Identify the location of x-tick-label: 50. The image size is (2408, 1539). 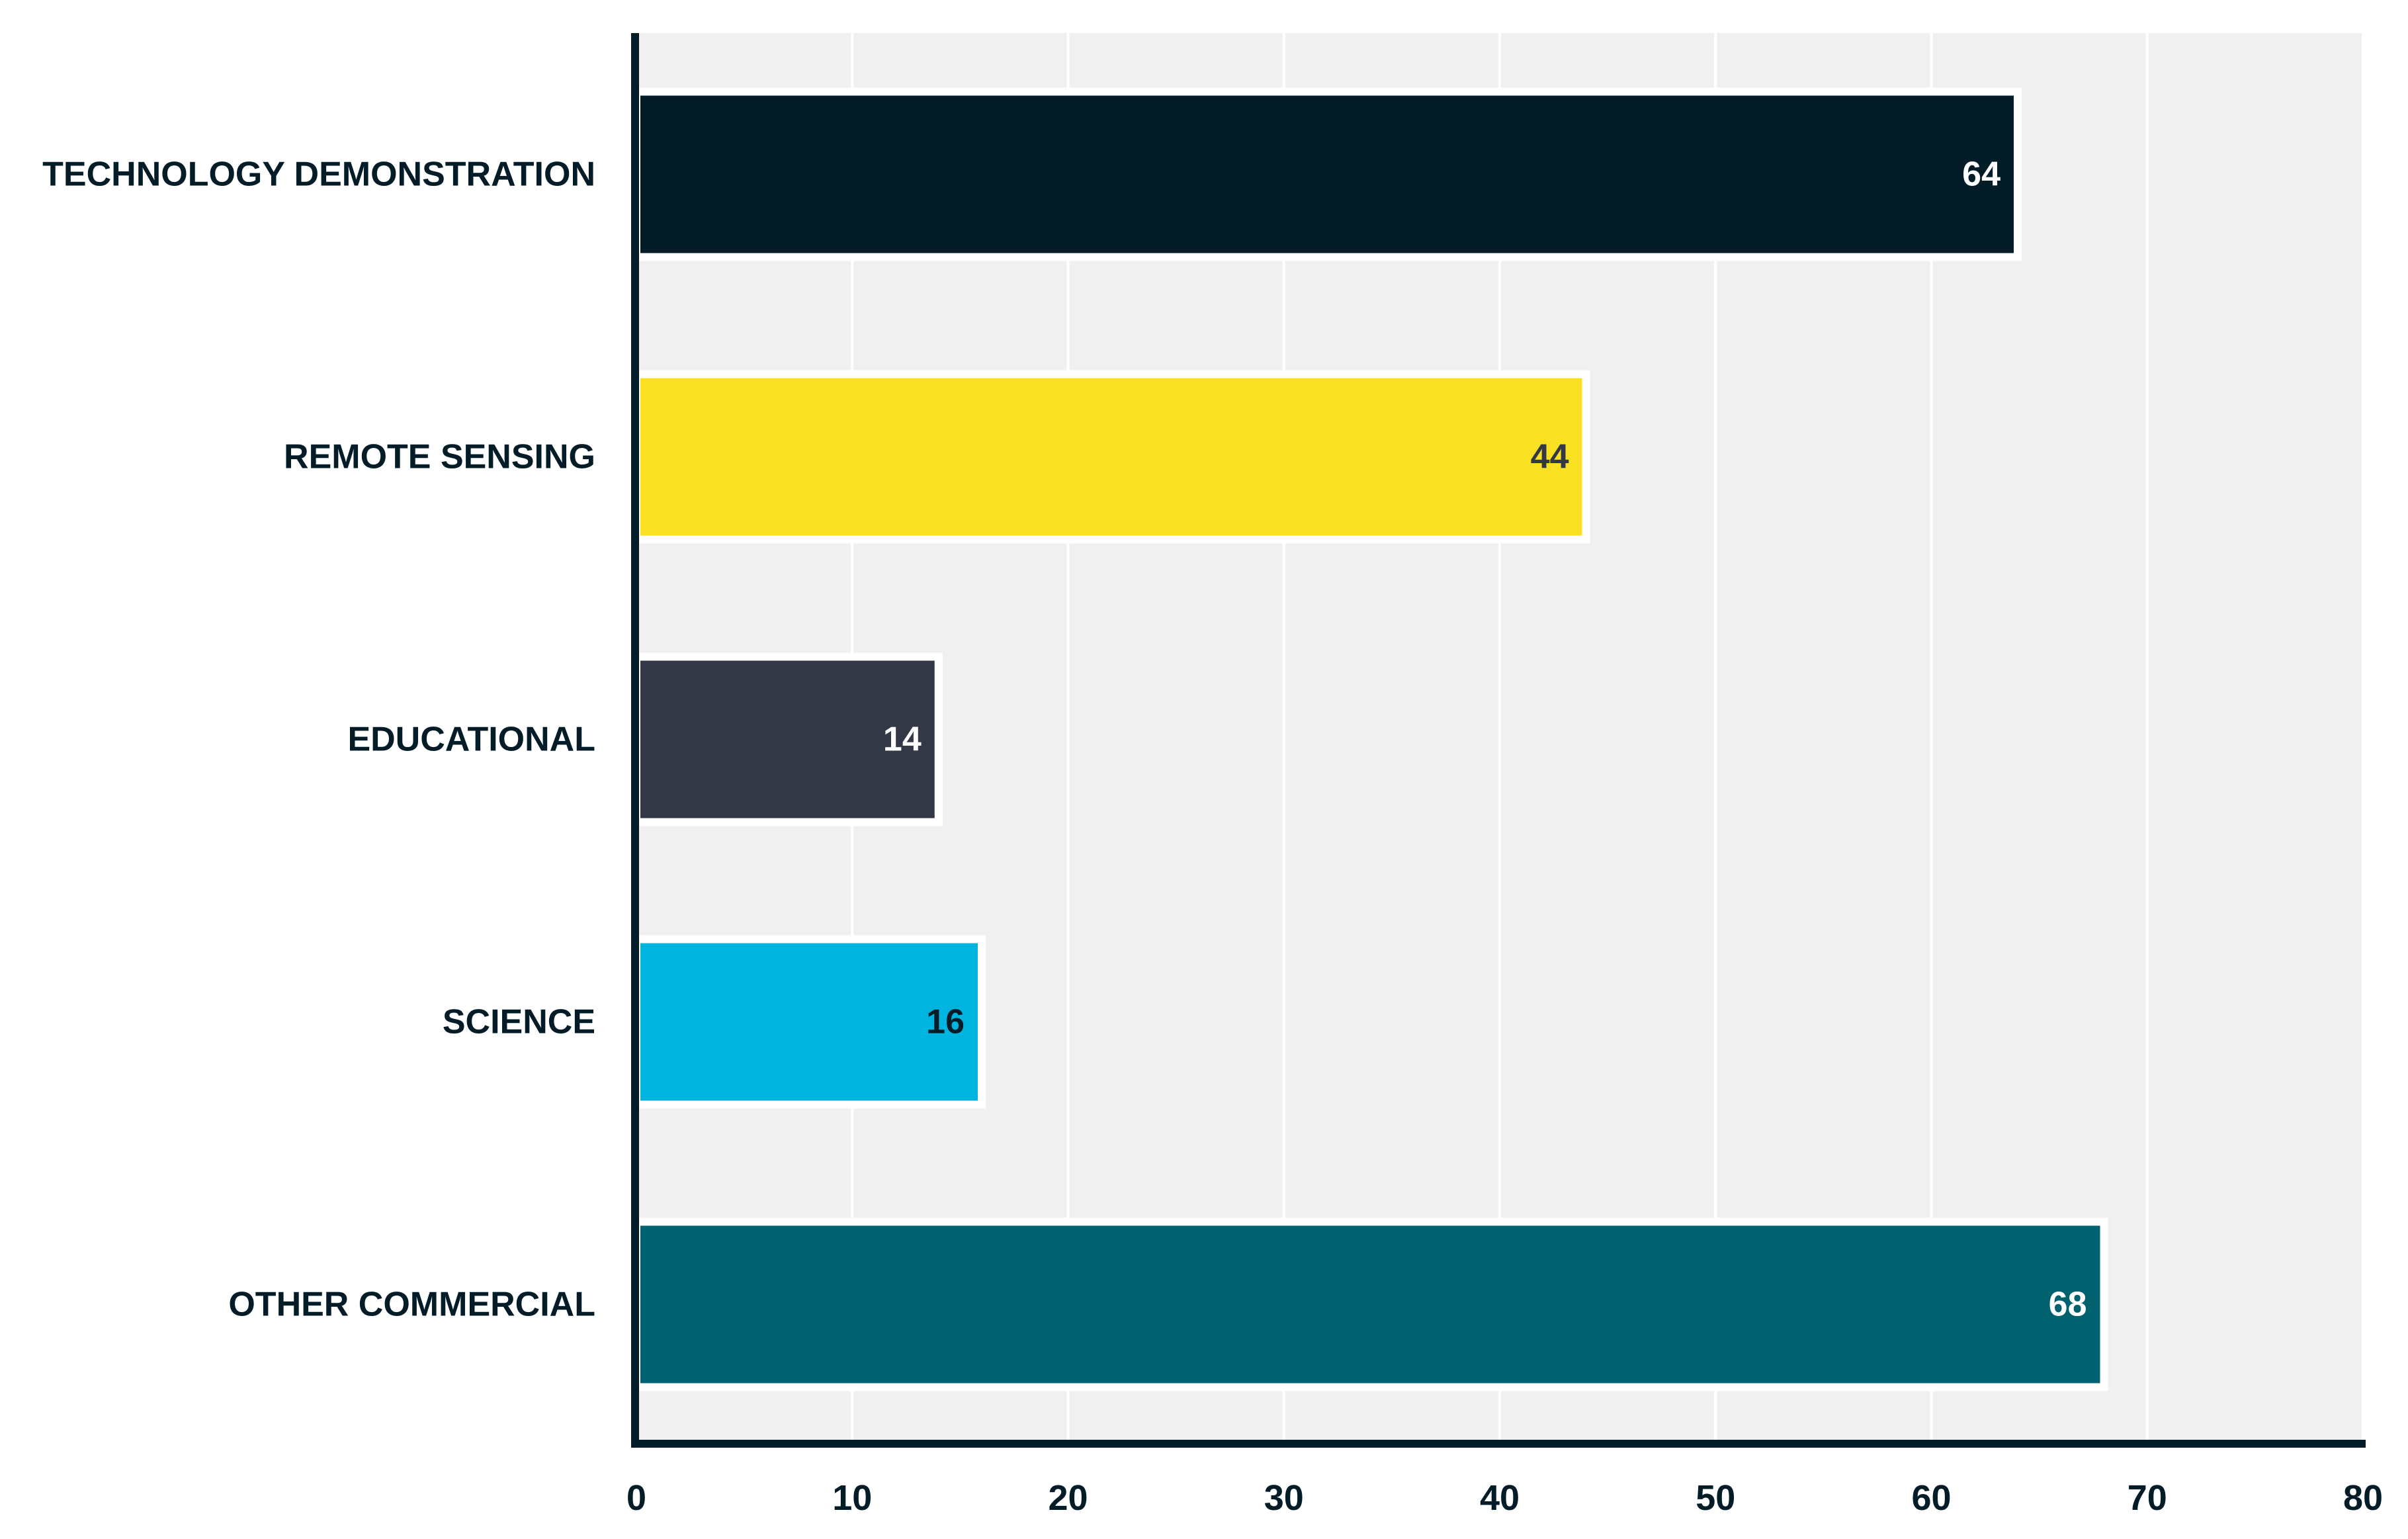
(1715, 1498).